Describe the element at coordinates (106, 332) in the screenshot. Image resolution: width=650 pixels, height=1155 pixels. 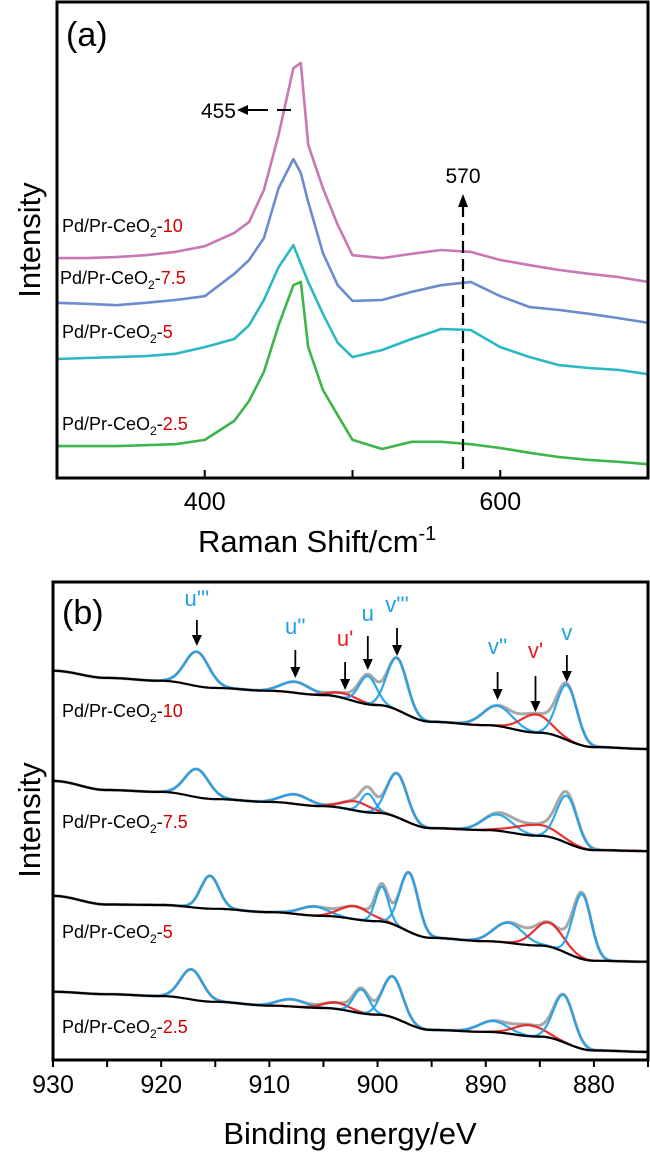
I see `raman-series-label-5-prefix: Pd/Pr-CeO` at that location.